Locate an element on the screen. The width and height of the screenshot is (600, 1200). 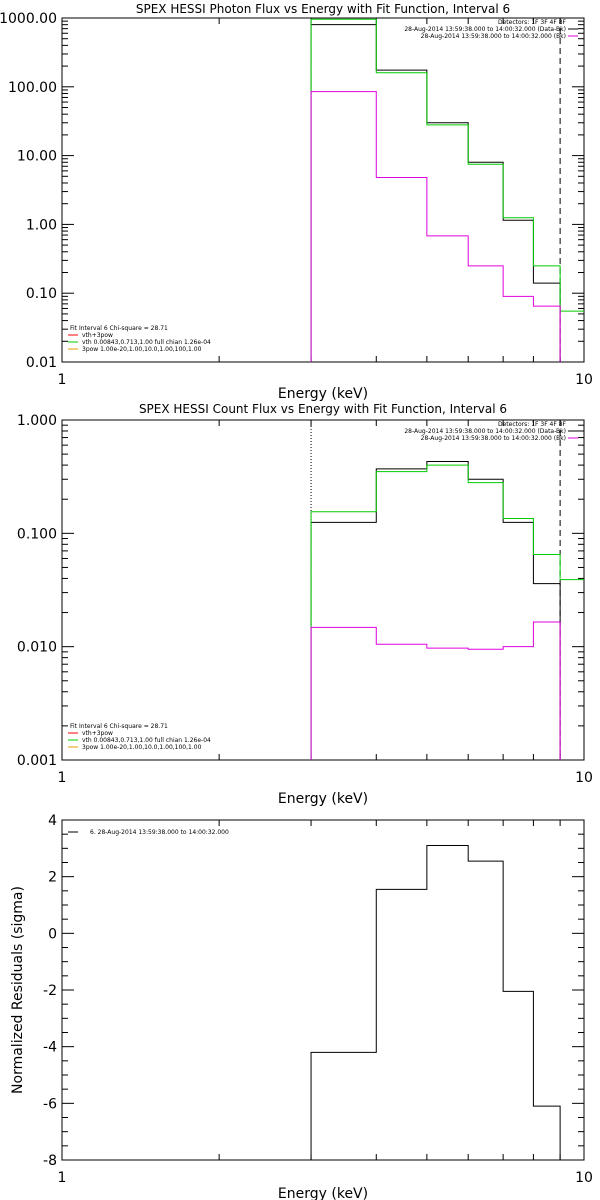
y-tick-label: 1.00 is located at coordinates (41, 225).